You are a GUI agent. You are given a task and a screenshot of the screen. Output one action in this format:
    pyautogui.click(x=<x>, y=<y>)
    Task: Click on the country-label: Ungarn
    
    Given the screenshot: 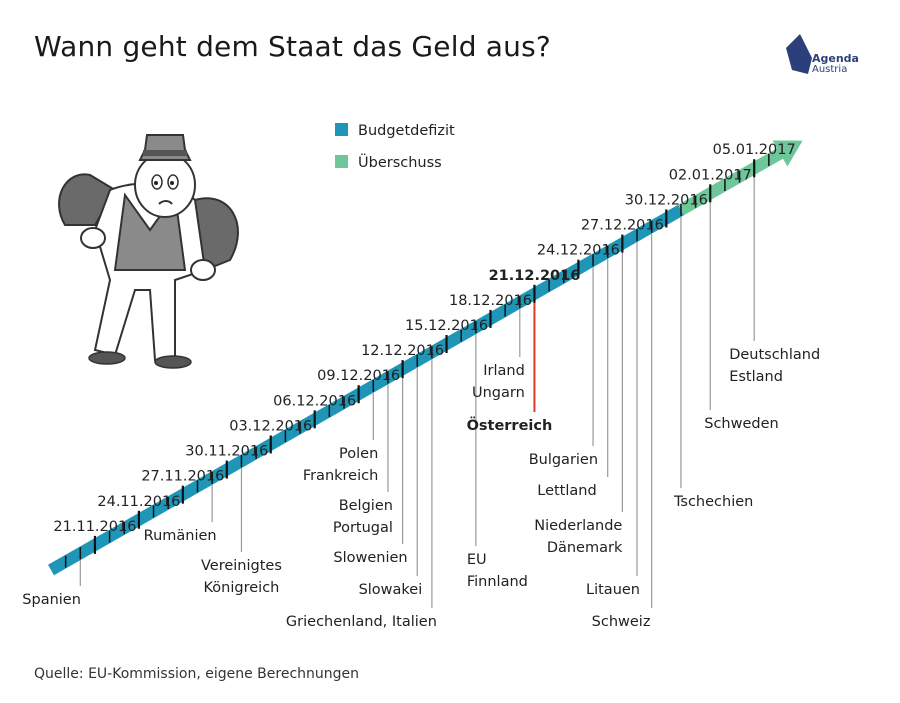 What is the action you would take?
    pyautogui.click(x=498, y=393)
    